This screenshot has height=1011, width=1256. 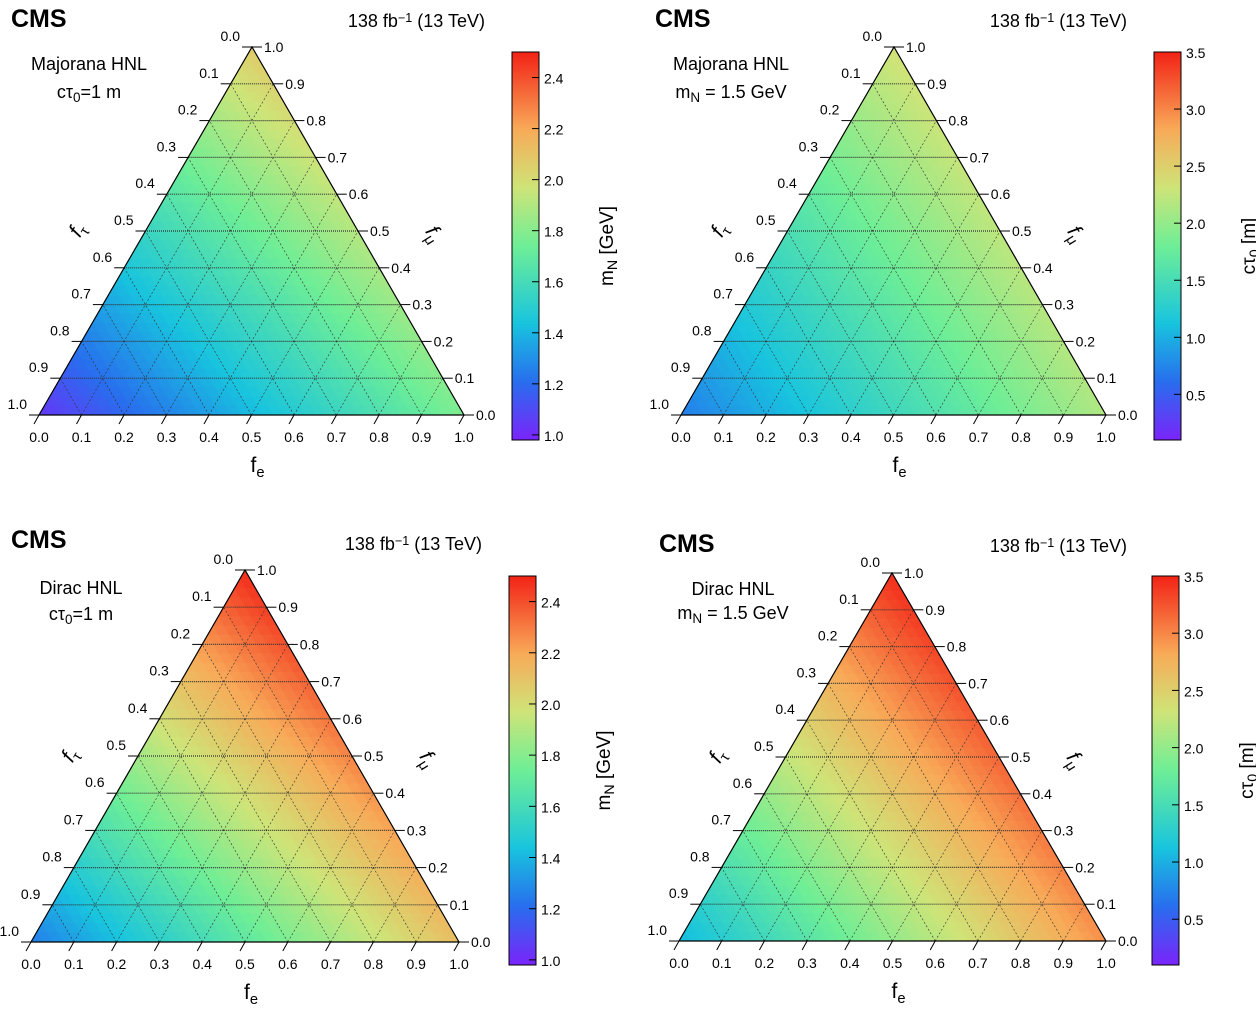 What do you see at coordinates (683, 19) in the screenshot?
I see `experiment-label: CMS` at bounding box center [683, 19].